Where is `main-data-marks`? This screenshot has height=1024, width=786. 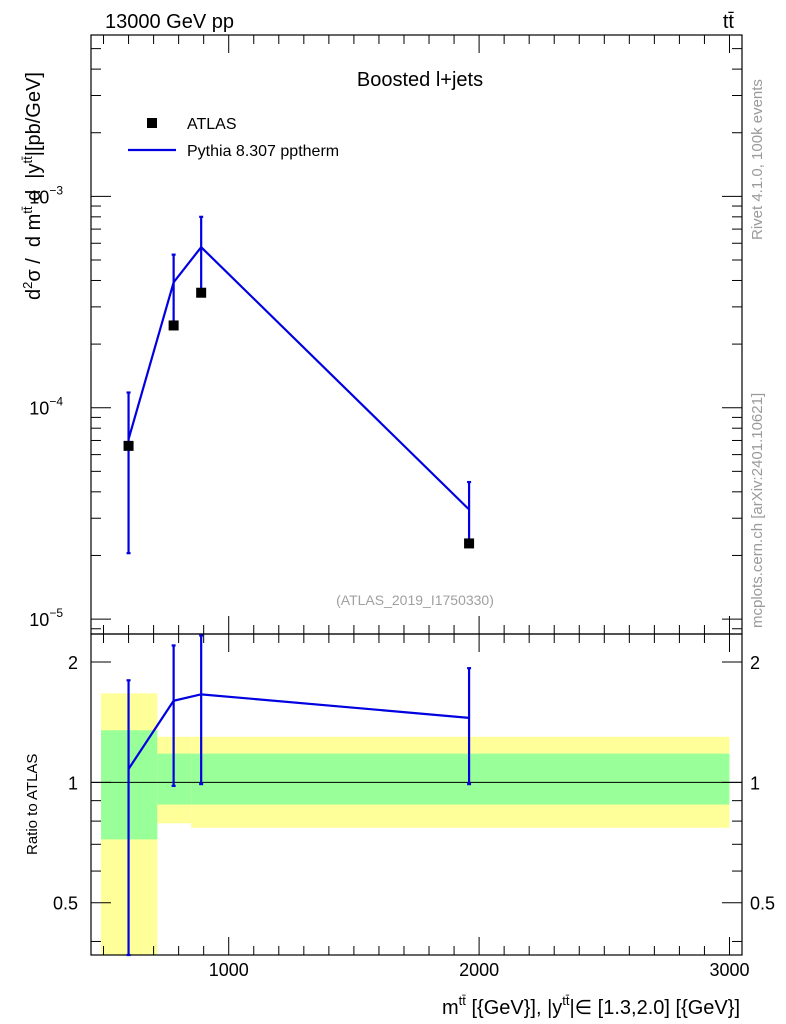
main-data-marks is located at coordinates (299, 385).